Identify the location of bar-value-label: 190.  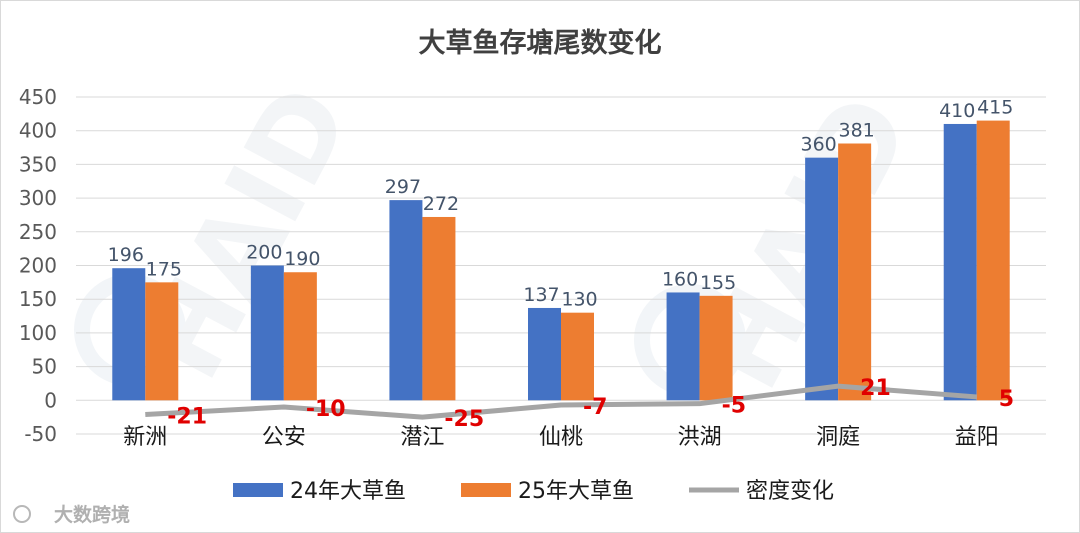
(302, 259).